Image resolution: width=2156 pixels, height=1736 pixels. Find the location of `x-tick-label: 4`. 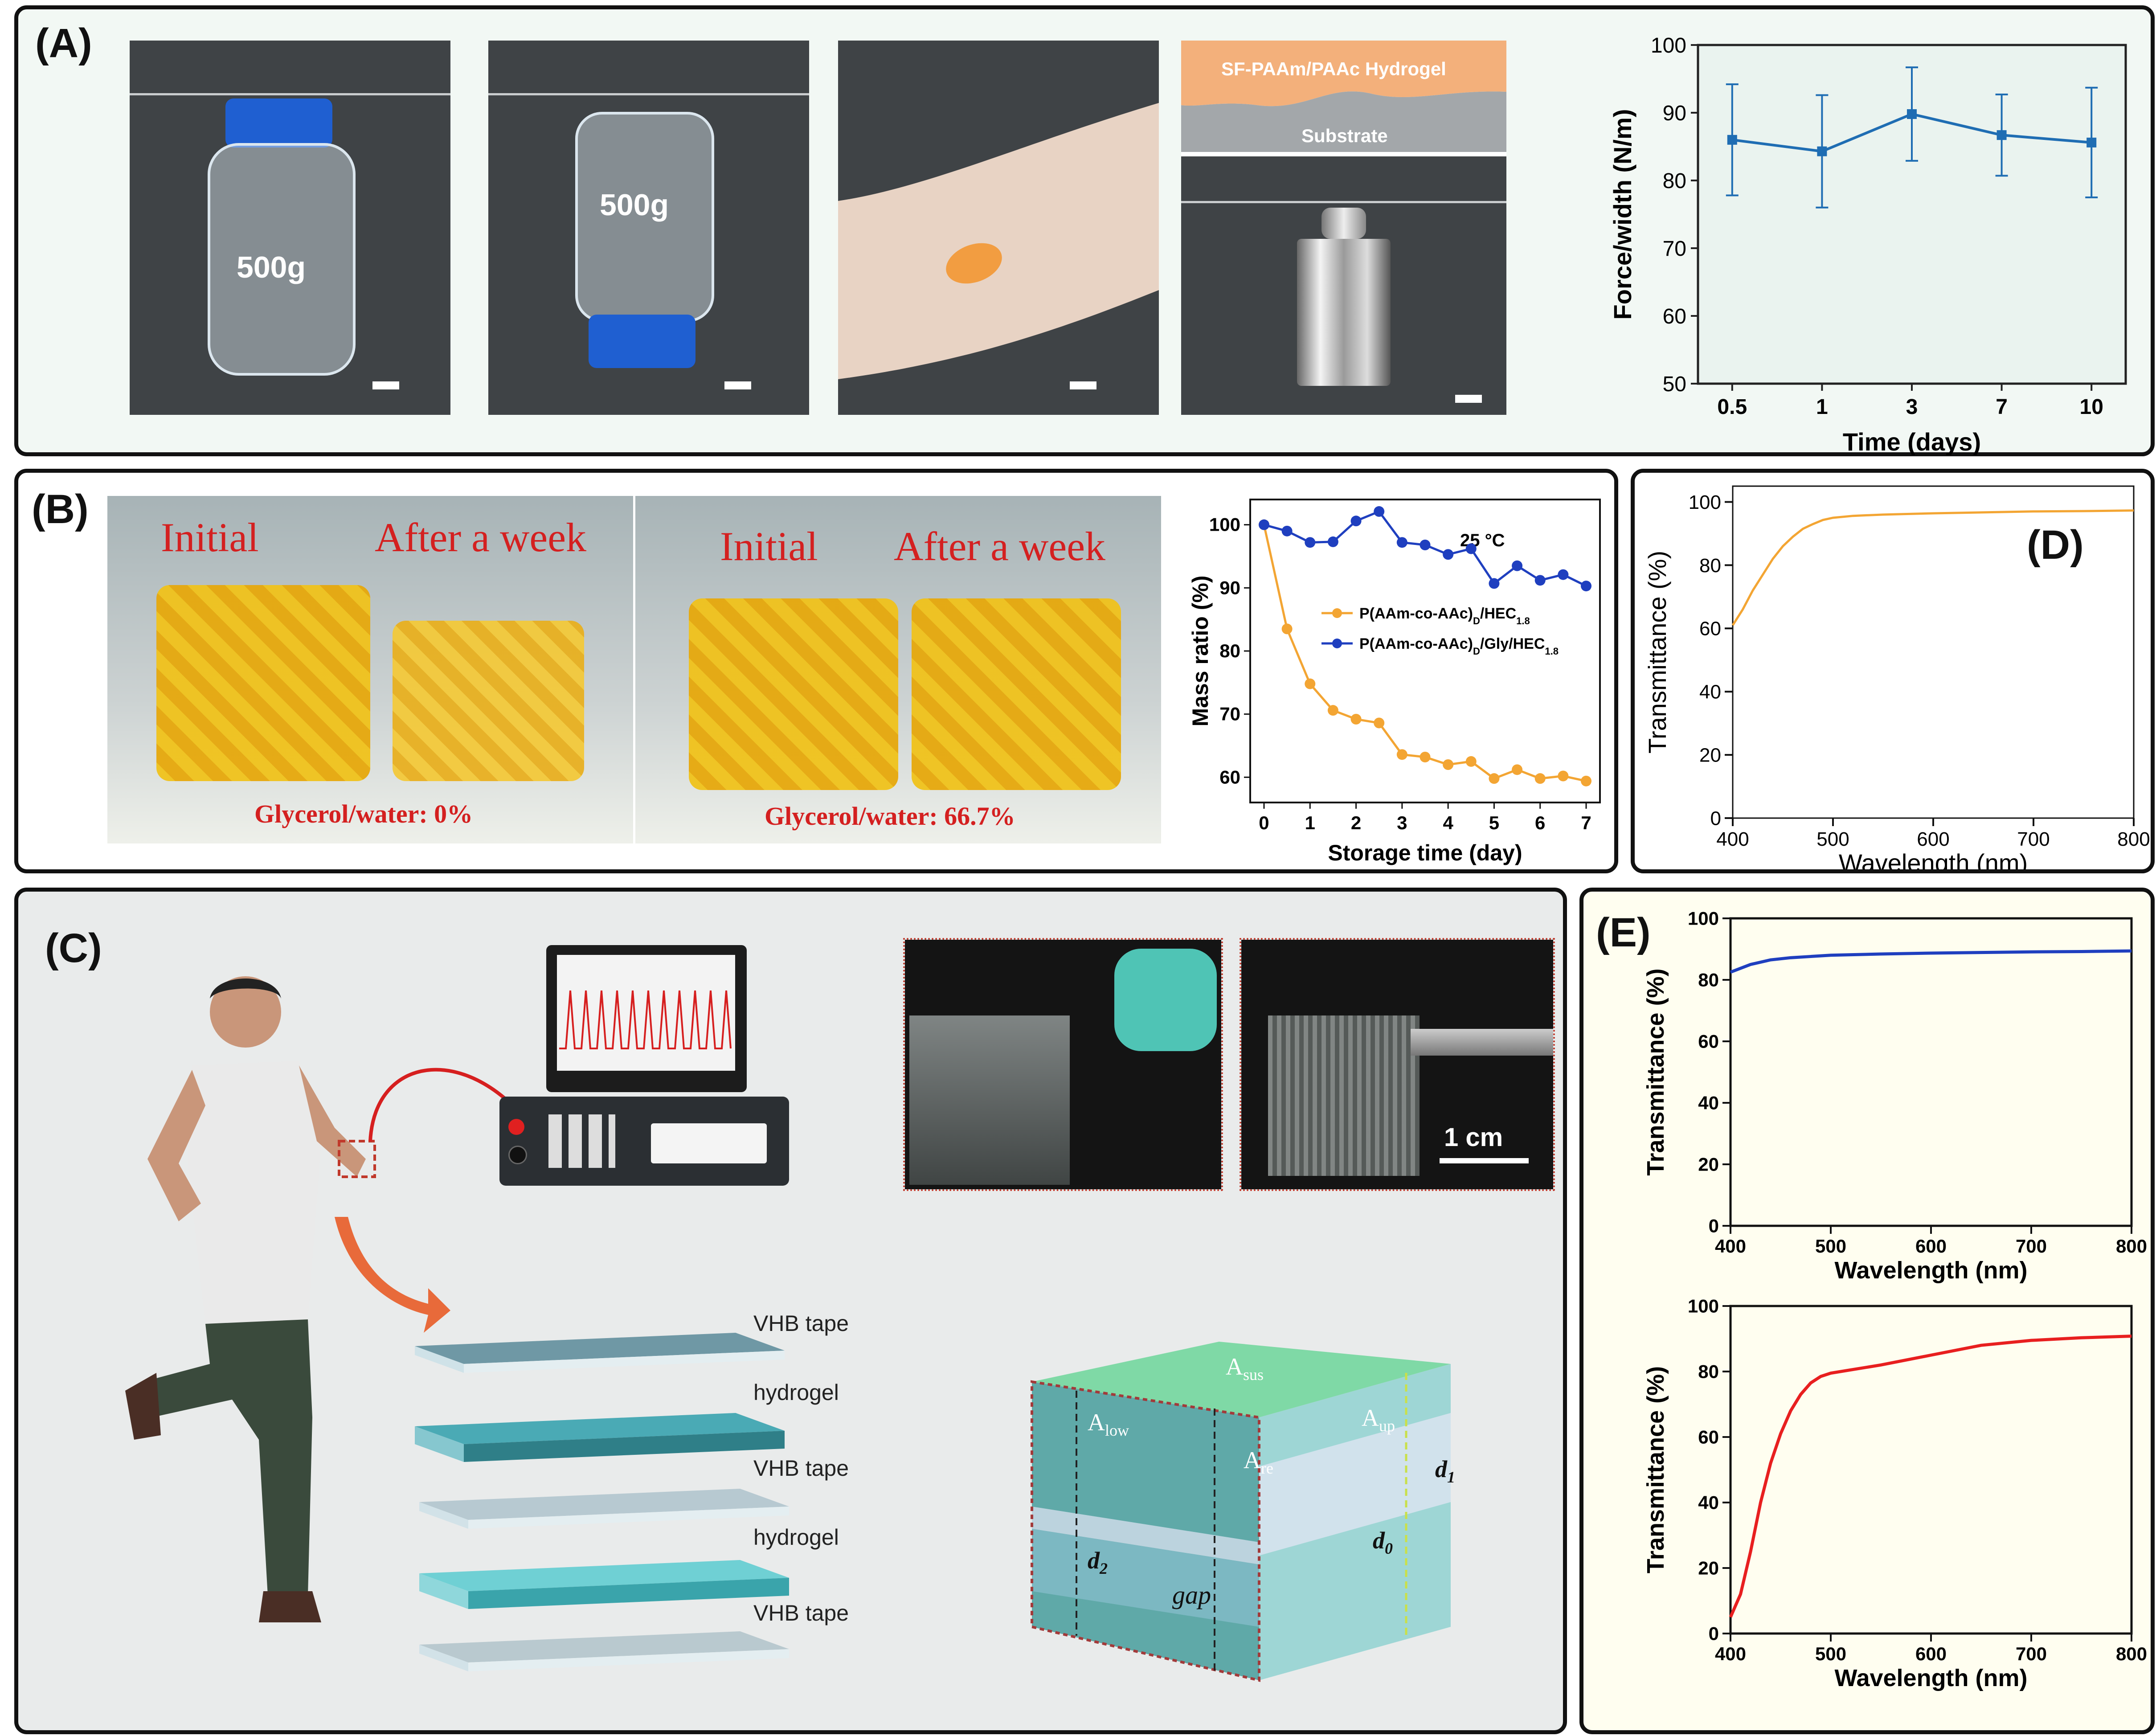

x-tick-label: 4 is located at coordinates (1448, 822).